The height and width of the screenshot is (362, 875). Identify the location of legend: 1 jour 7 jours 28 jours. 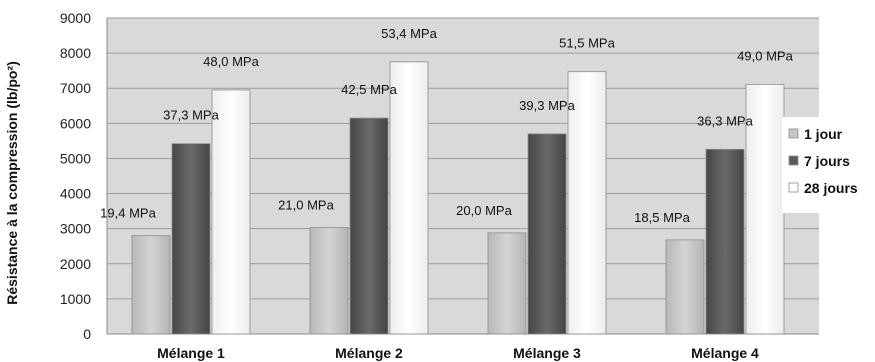
(828, 165).